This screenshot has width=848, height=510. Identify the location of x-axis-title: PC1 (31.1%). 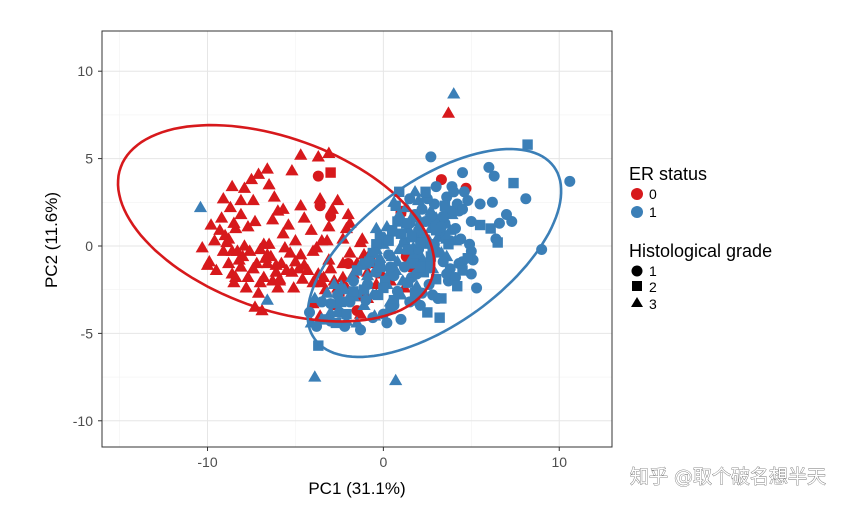
(356, 488).